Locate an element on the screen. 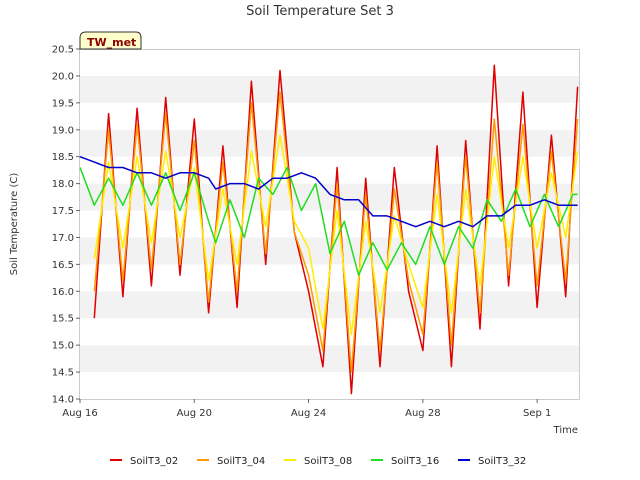 The image size is (640, 480). y-tick-label: 14.5 is located at coordinates (63, 373).